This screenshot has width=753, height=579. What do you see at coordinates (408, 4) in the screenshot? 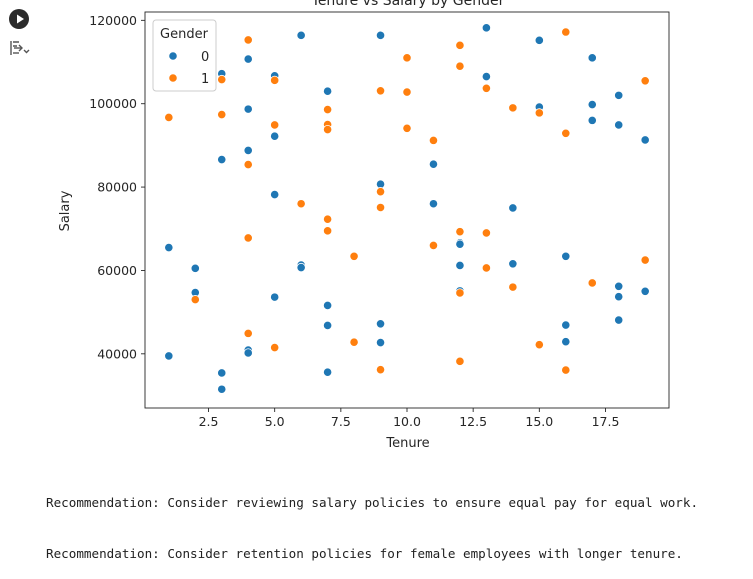
I see `chart-title: Tenure vs Salary by Gender` at bounding box center [408, 4].